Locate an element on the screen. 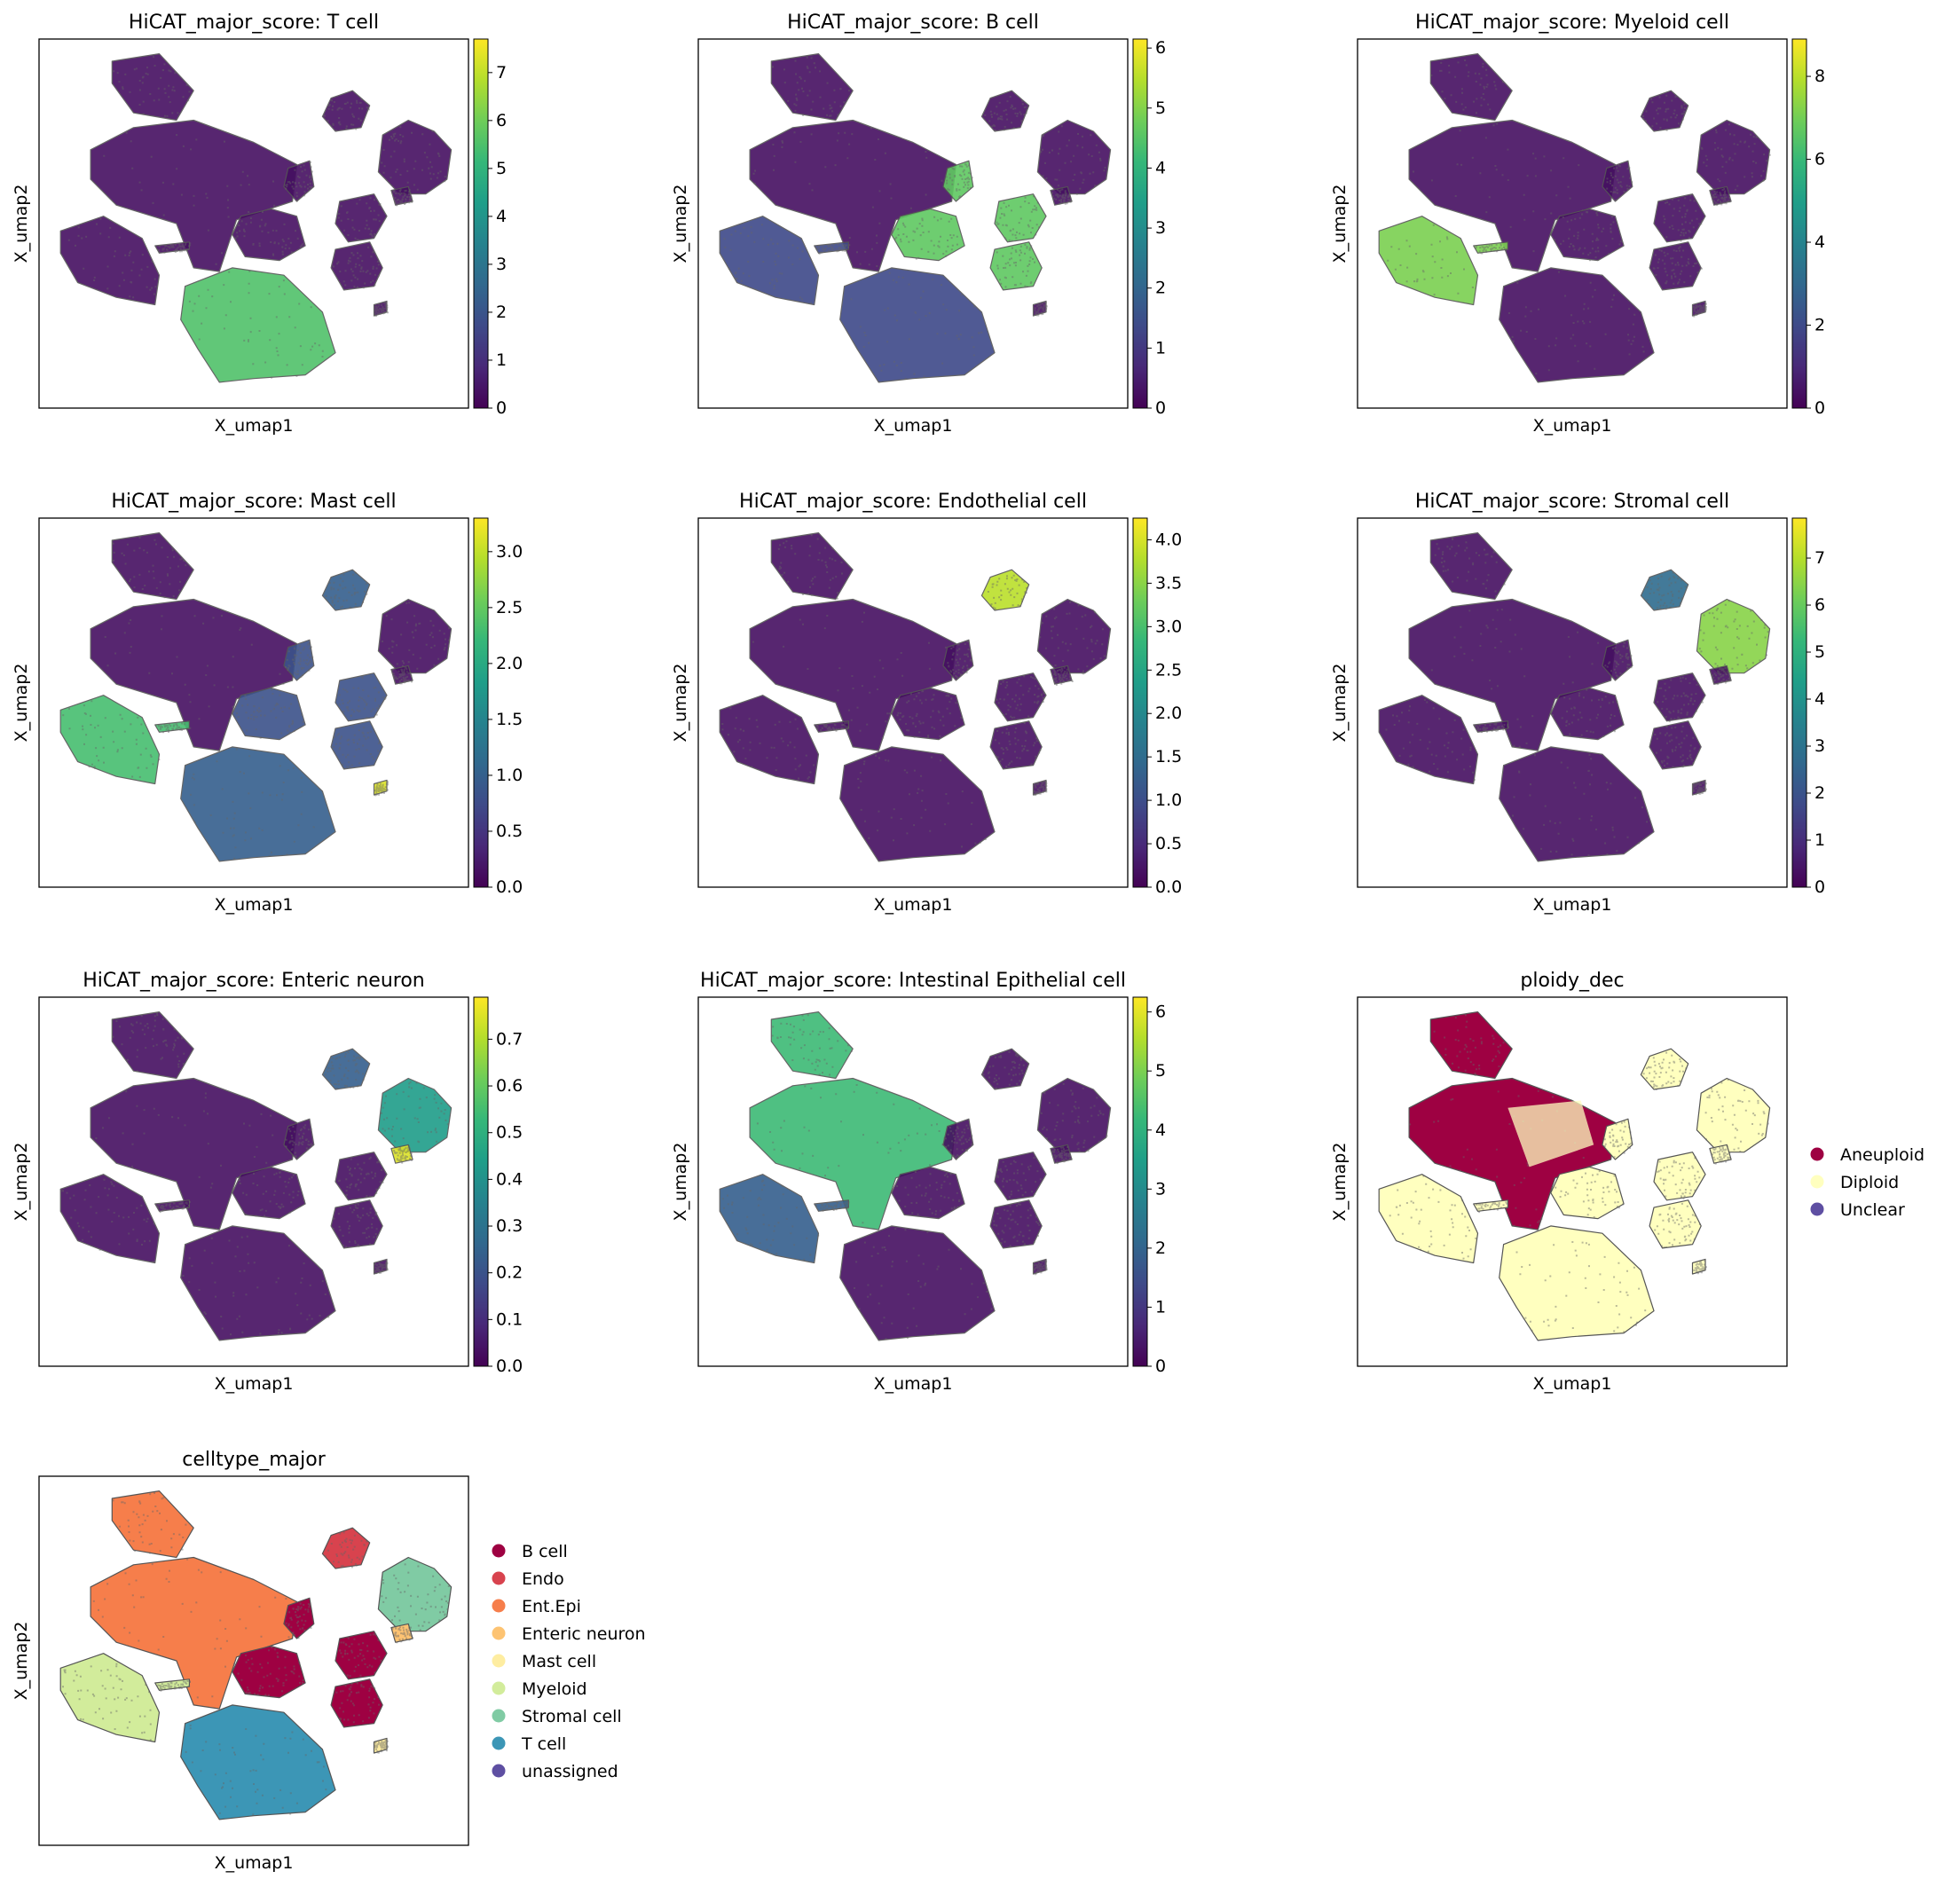 This screenshot has width=1960, height=1879. cluster-mast-cell is located at coordinates (1039, 787).